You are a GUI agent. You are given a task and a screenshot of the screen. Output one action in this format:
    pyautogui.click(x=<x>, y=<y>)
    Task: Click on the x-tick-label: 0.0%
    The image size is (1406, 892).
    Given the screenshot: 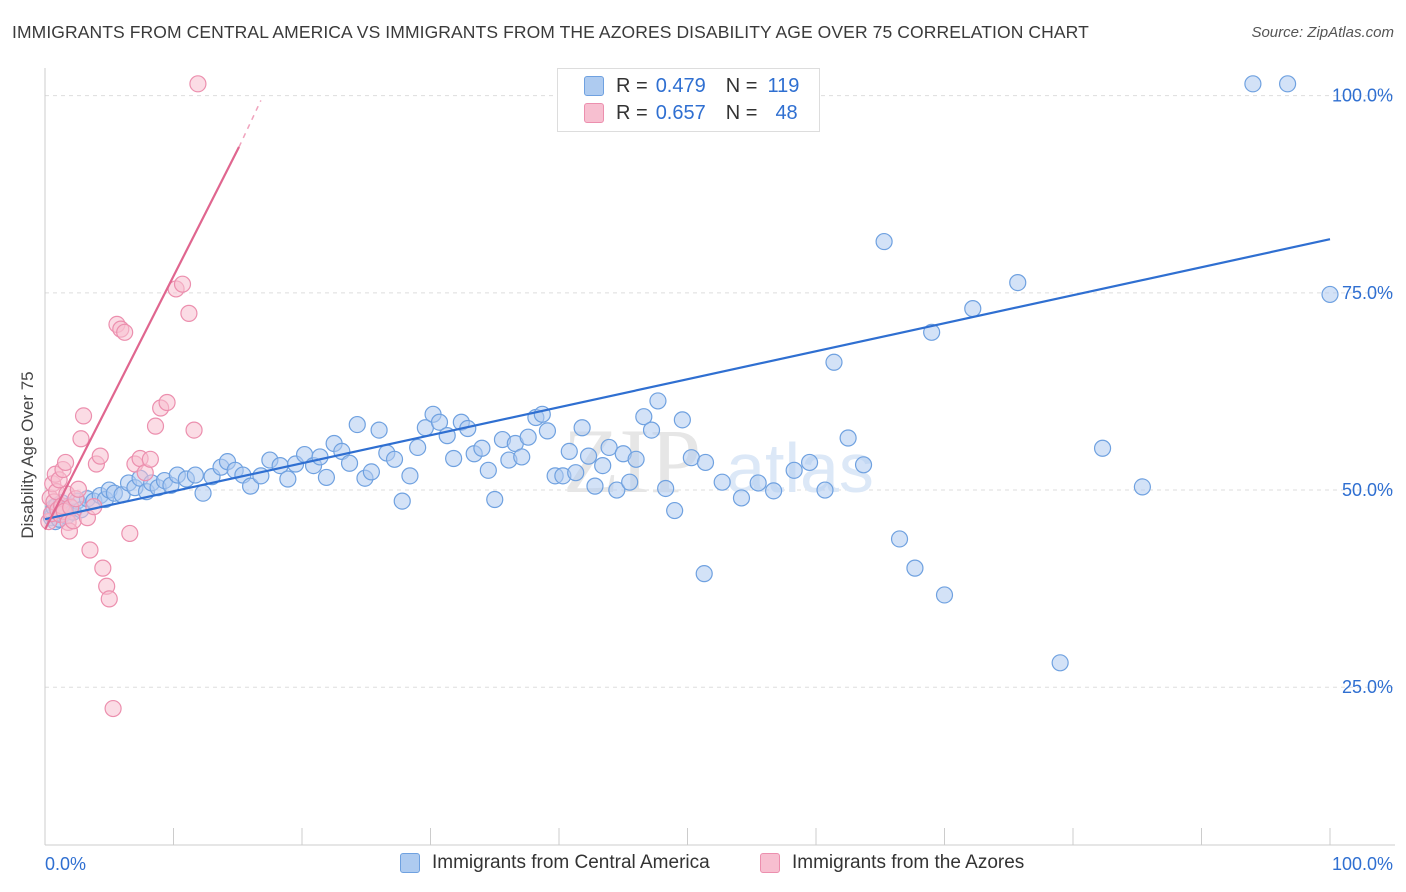 What is the action you would take?
    pyautogui.click(x=65, y=864)
    